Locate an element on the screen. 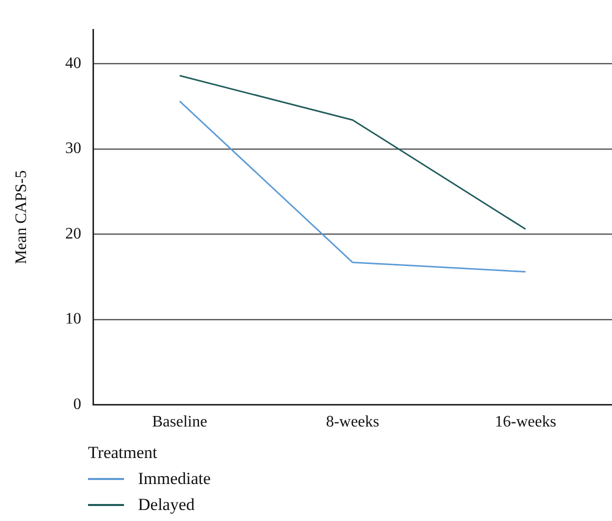  y-tick-label: 40 is located at coordinates (73, 63).